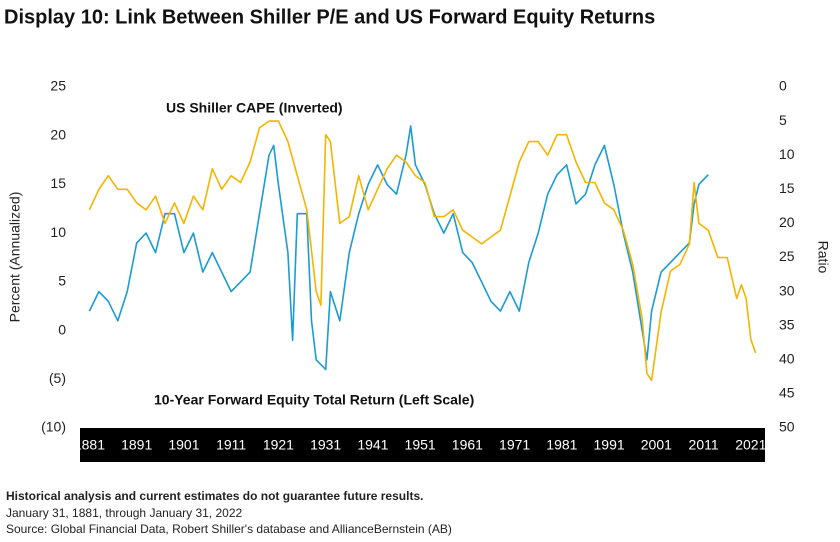  What do you see at coordinates (325, 445) in the screenshot?
I see `x-tick-label: 1931` at bounding box center [325, 445].